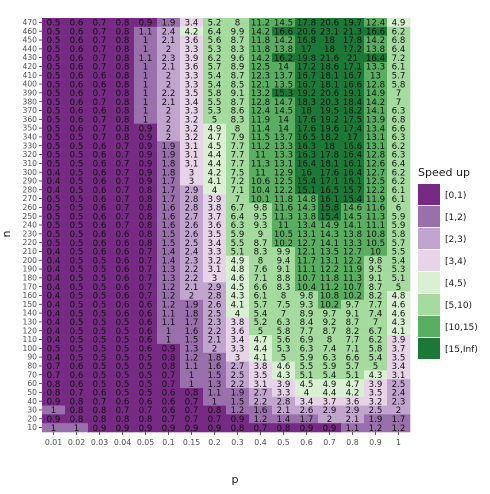  What do you see at coordinates (215, 341) in the screenshot?
I see `heatmap-cell-label: 2.1` at bounding box center [215, 341].